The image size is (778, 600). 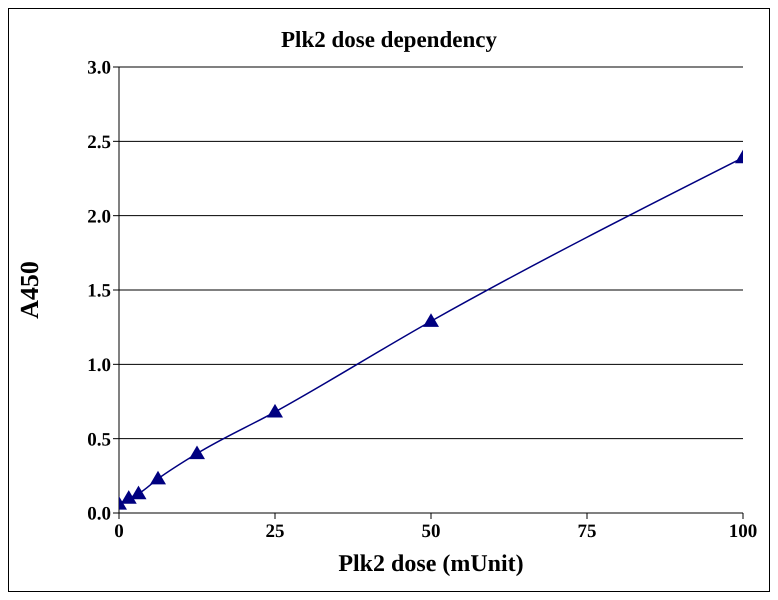 What do you see at coordinates (431, 531) in the screenshot?
I see `x-tick-label: 50` at bounding box center [431, 531].